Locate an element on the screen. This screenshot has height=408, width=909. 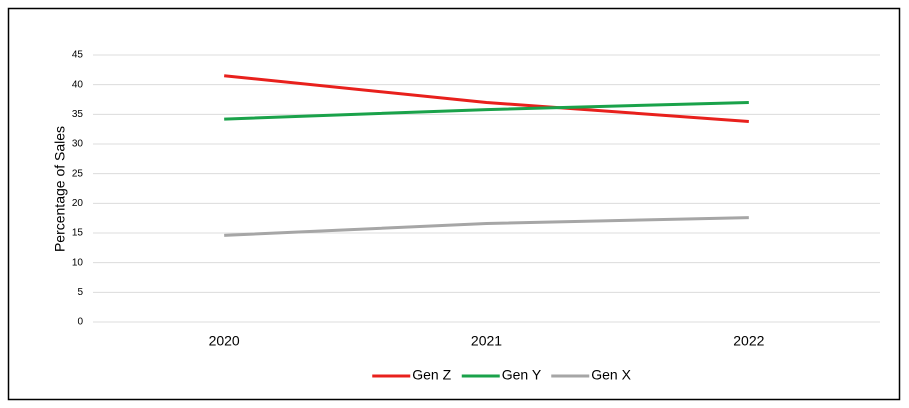
y-tick-label: 5 is located at coordinates (80, 292).